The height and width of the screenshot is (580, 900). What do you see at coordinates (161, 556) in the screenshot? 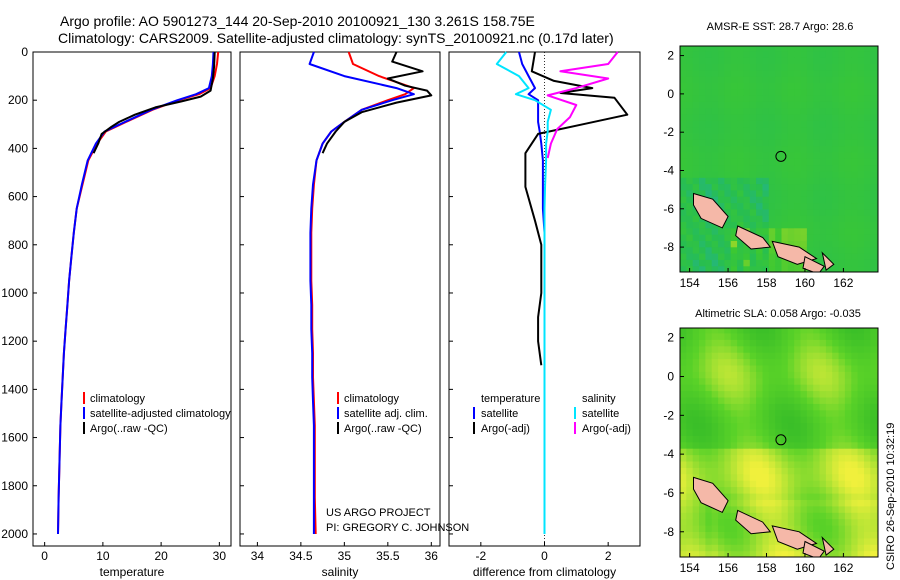
I see `x-tick-label: 20` at bounding box center [161, 556].